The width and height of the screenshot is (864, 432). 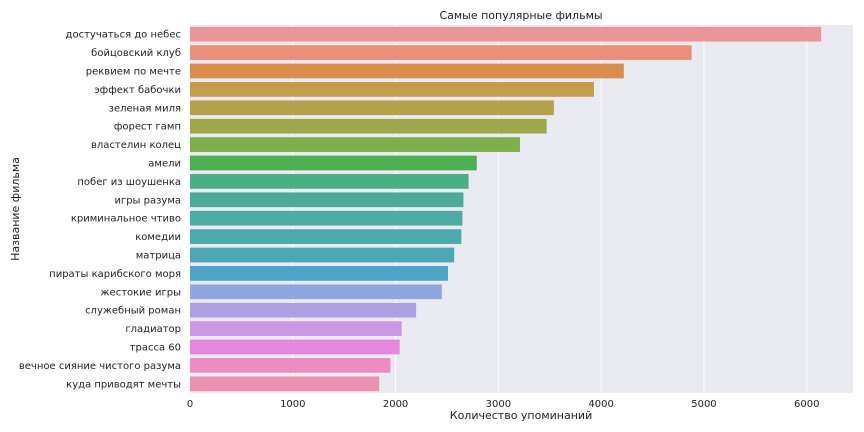 I want to click on category-label: вечное сияние чистого разума, so click(x=100, y=366).